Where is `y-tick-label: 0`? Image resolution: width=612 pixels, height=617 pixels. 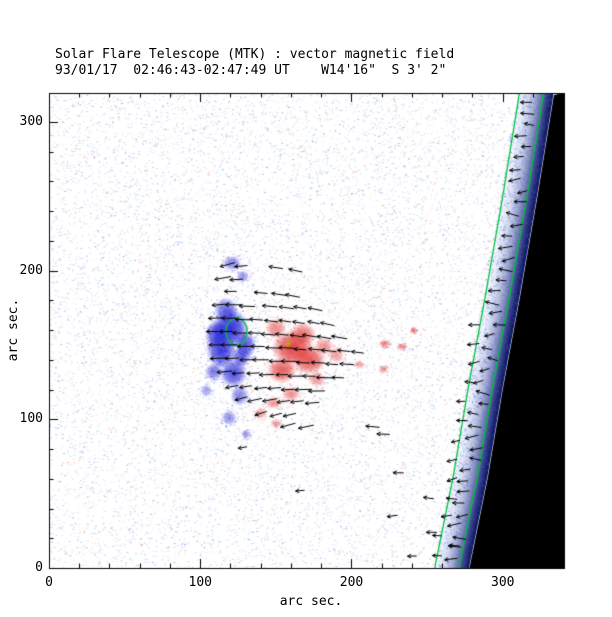
y-tick-label: 0 is located at coordinates (39, 567).